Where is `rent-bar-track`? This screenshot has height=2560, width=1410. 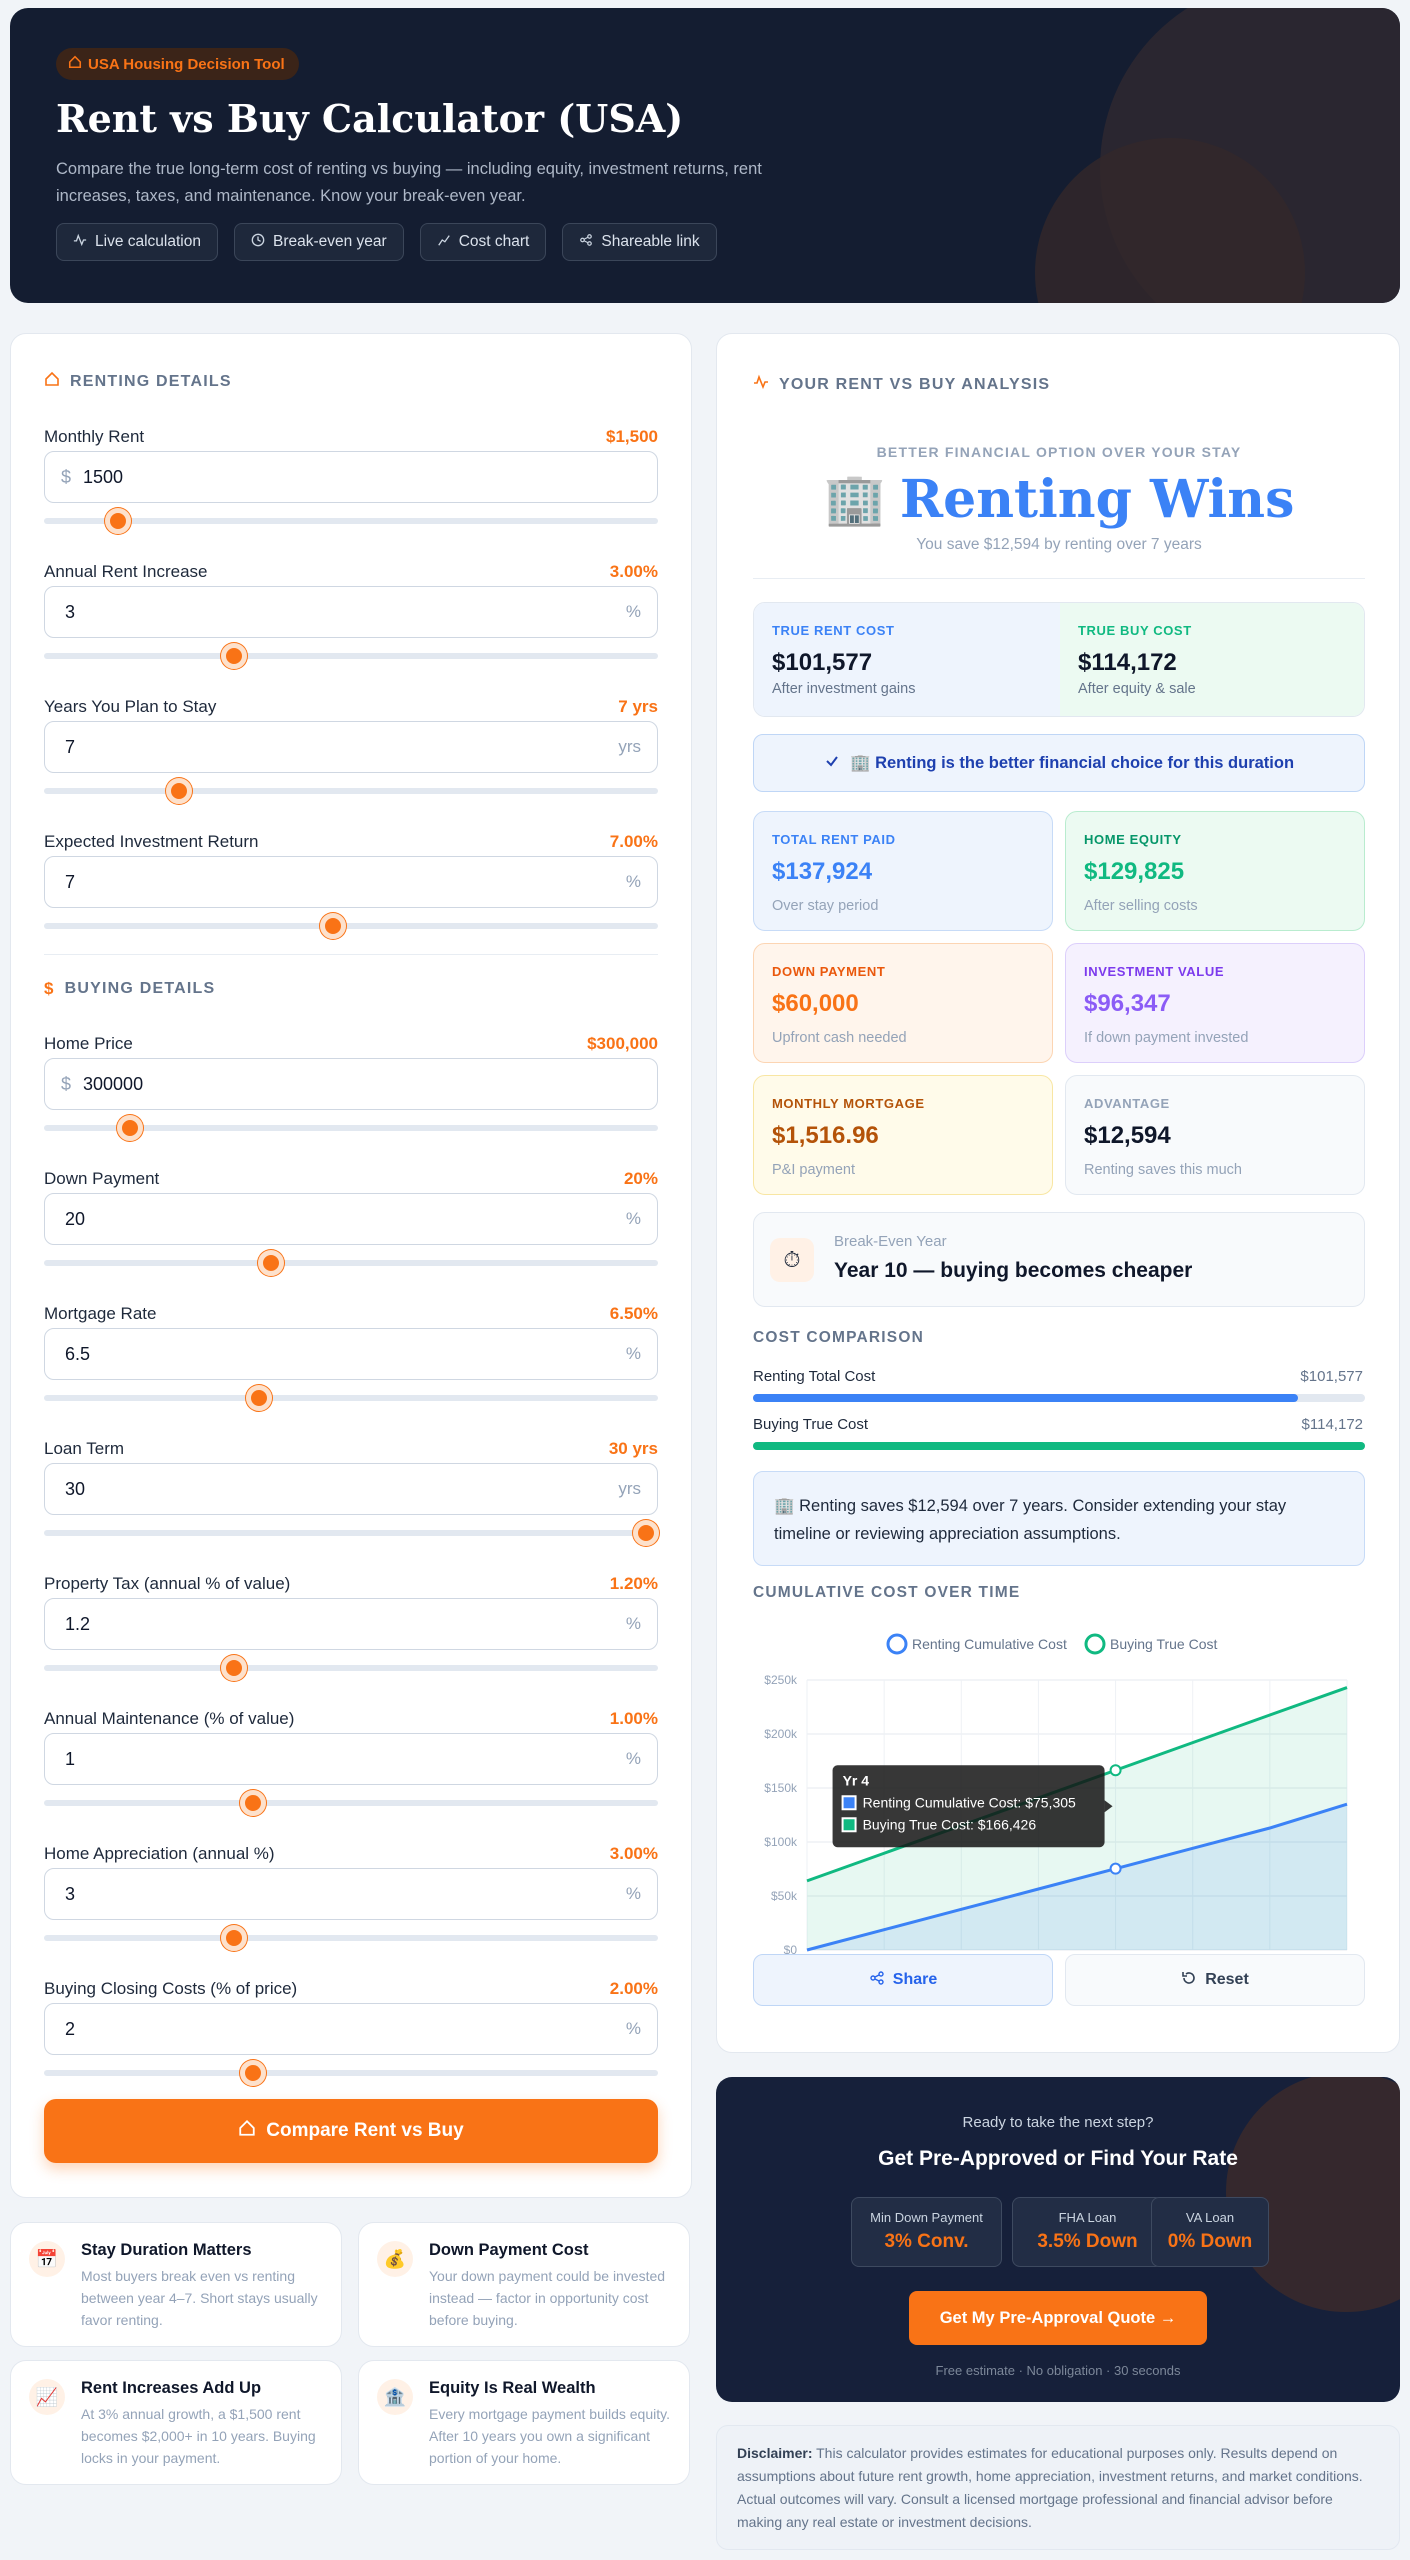 rent-bar-track is located at coordinates (1059, 1398).